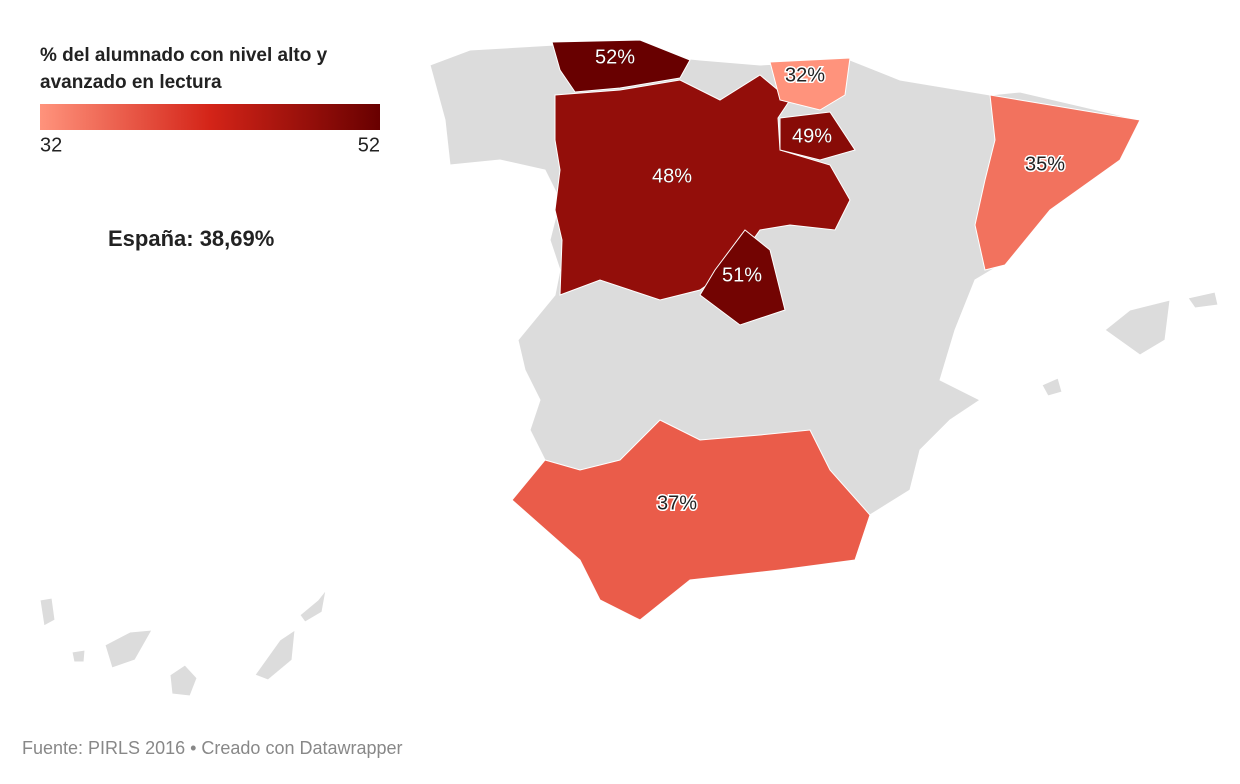 The width and height of the screenshot is (1240, 784). I want to click on value-label: 37%, so click(677, 503).